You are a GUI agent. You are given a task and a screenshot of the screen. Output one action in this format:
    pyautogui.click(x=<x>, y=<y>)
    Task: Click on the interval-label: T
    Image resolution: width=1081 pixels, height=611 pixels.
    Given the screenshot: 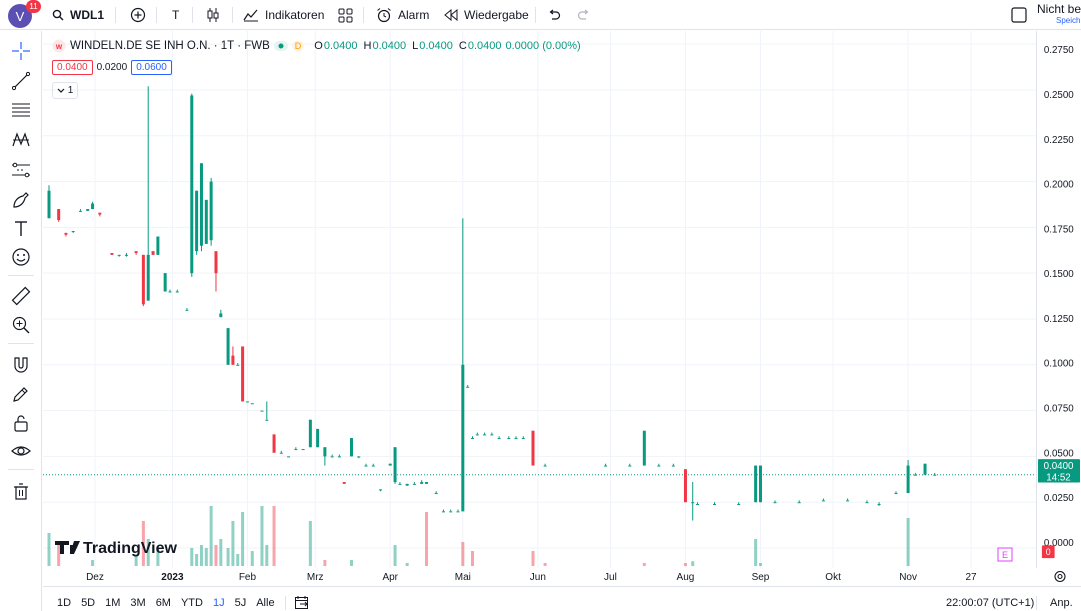 What is the action you would take?
    pyautogui.click(x=176, y=15)
    